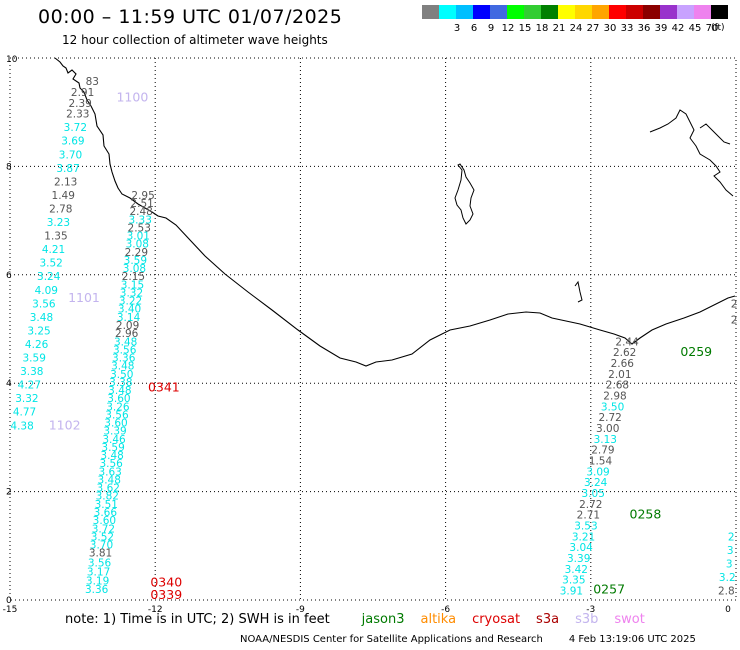  Describe the element at coordinates (31, 372) in the screenshot. I see `swh-value: 3.38` at that location.